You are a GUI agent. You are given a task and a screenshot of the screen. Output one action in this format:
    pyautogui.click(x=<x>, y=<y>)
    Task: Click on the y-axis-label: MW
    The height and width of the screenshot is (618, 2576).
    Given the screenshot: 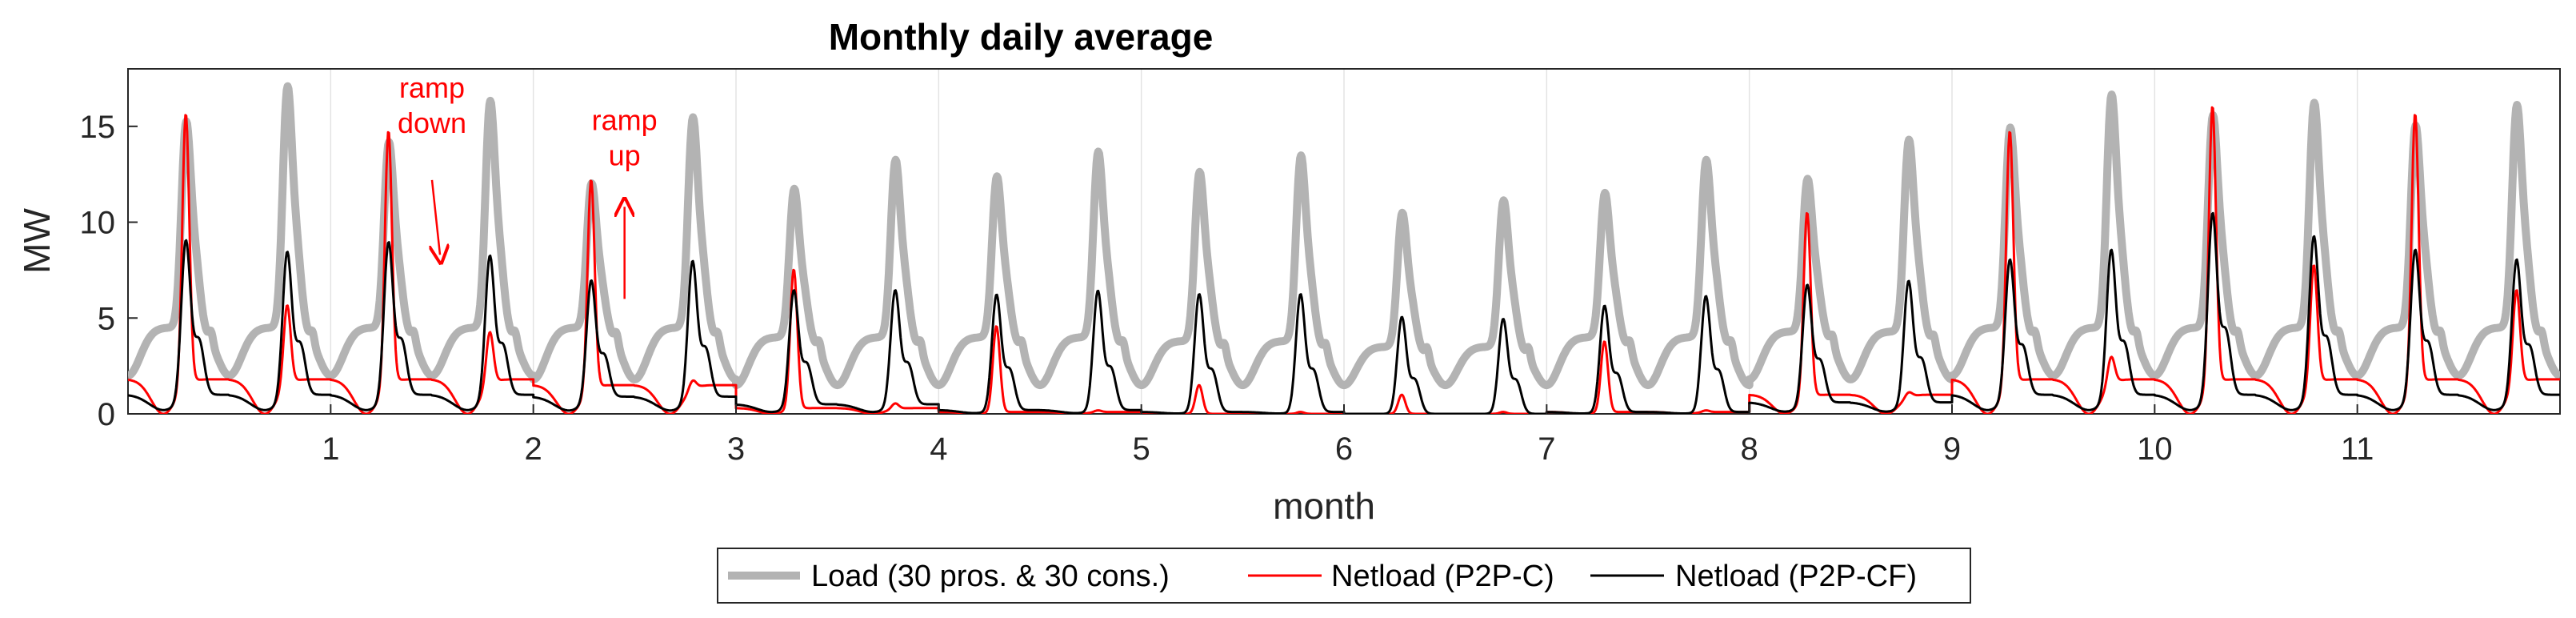 What is the action you would take?
    pyautogui.click(x=37, y=241)
    